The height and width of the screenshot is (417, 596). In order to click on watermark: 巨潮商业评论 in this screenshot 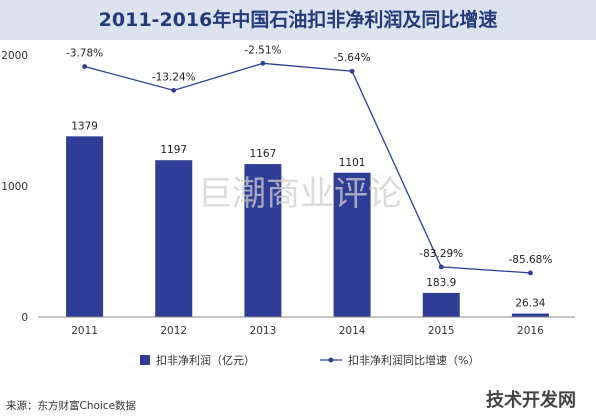, I will do `click(300, 194)`.